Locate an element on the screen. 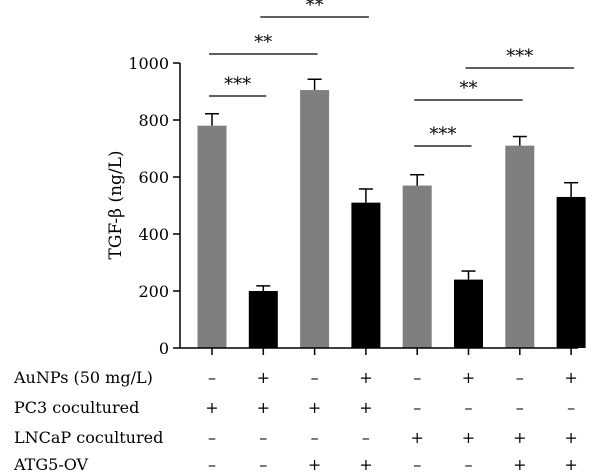  y-tick-label: 800 is located at coordinates (153, 120).